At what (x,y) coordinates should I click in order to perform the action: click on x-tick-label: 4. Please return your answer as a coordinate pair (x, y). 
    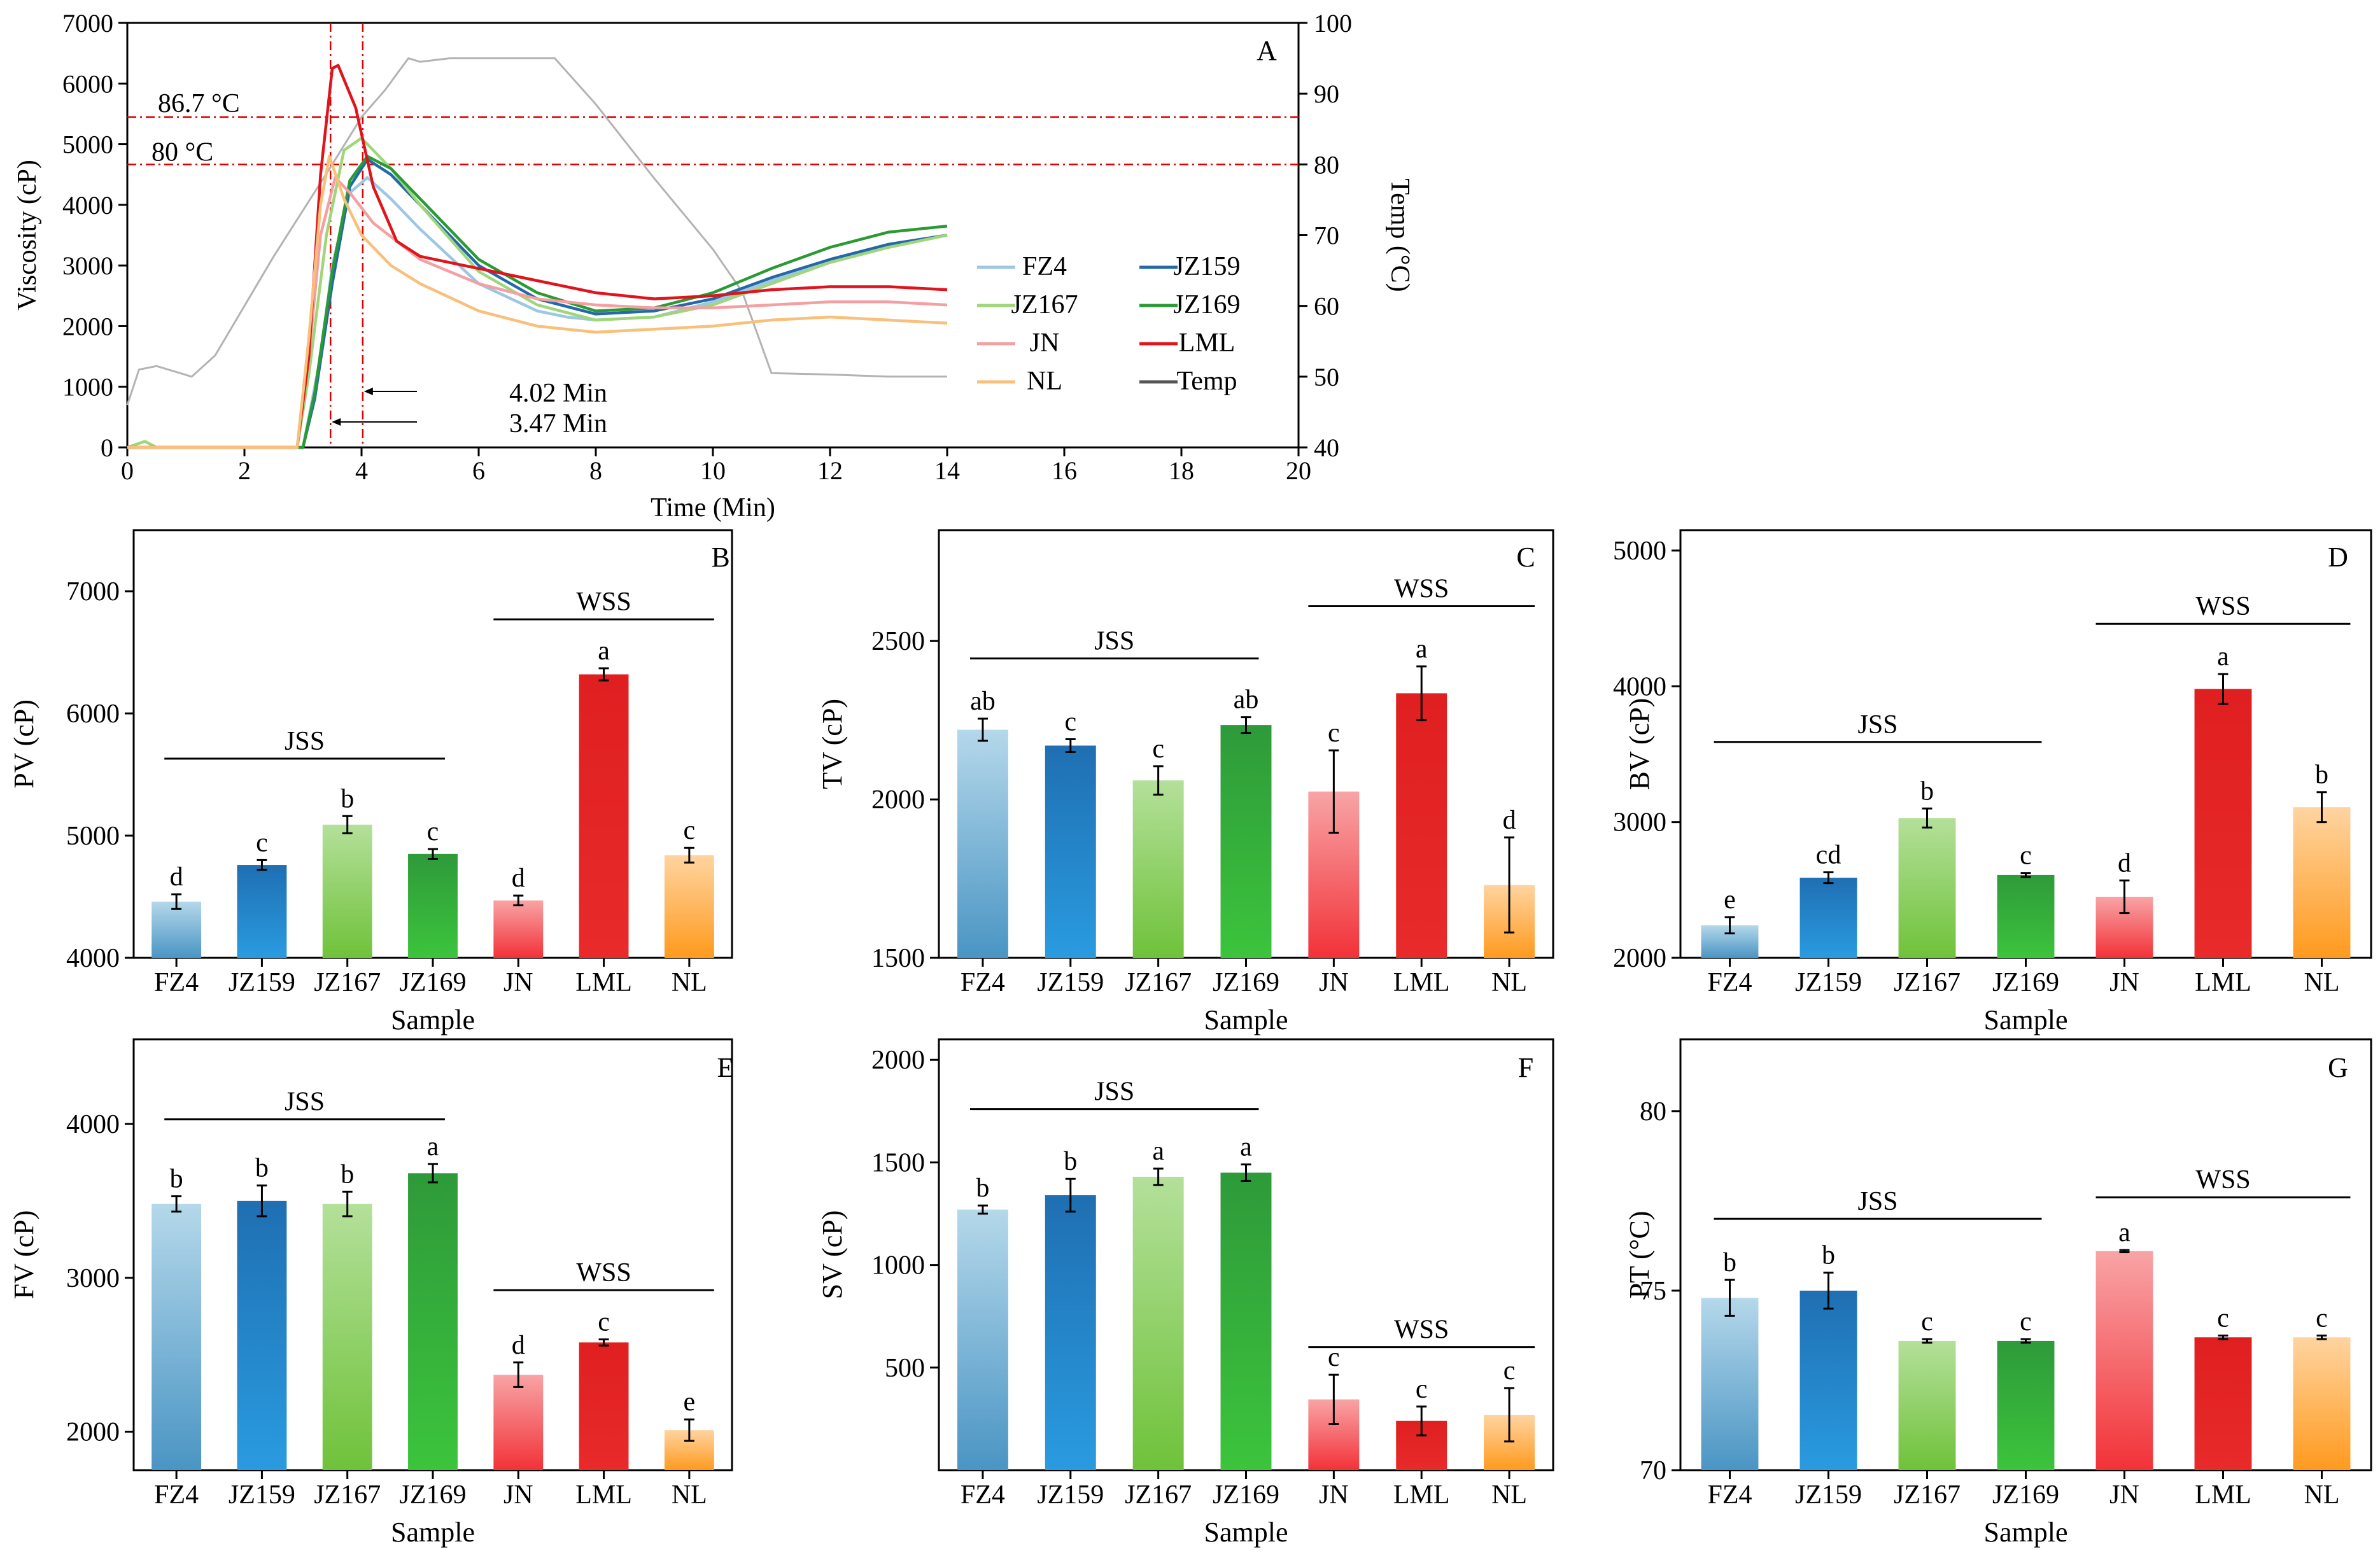
    Looking at the image, I should click on (361, 470).